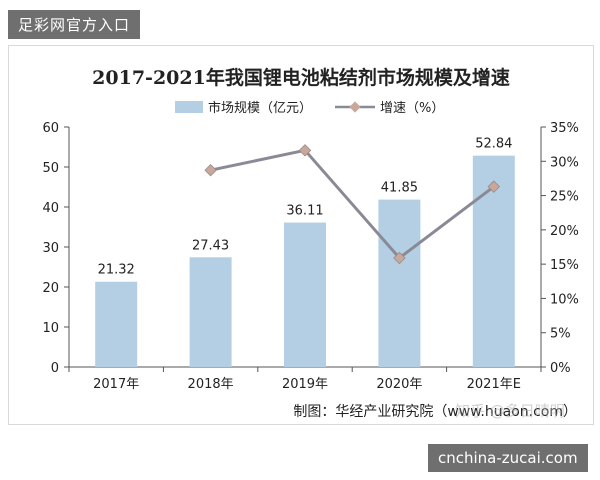  Describe the element at coordinates (301, 77) in the screenshot. I see `chart-title: 2017-2021年我国锂电池粘结剂市场规模及增速` at that location.